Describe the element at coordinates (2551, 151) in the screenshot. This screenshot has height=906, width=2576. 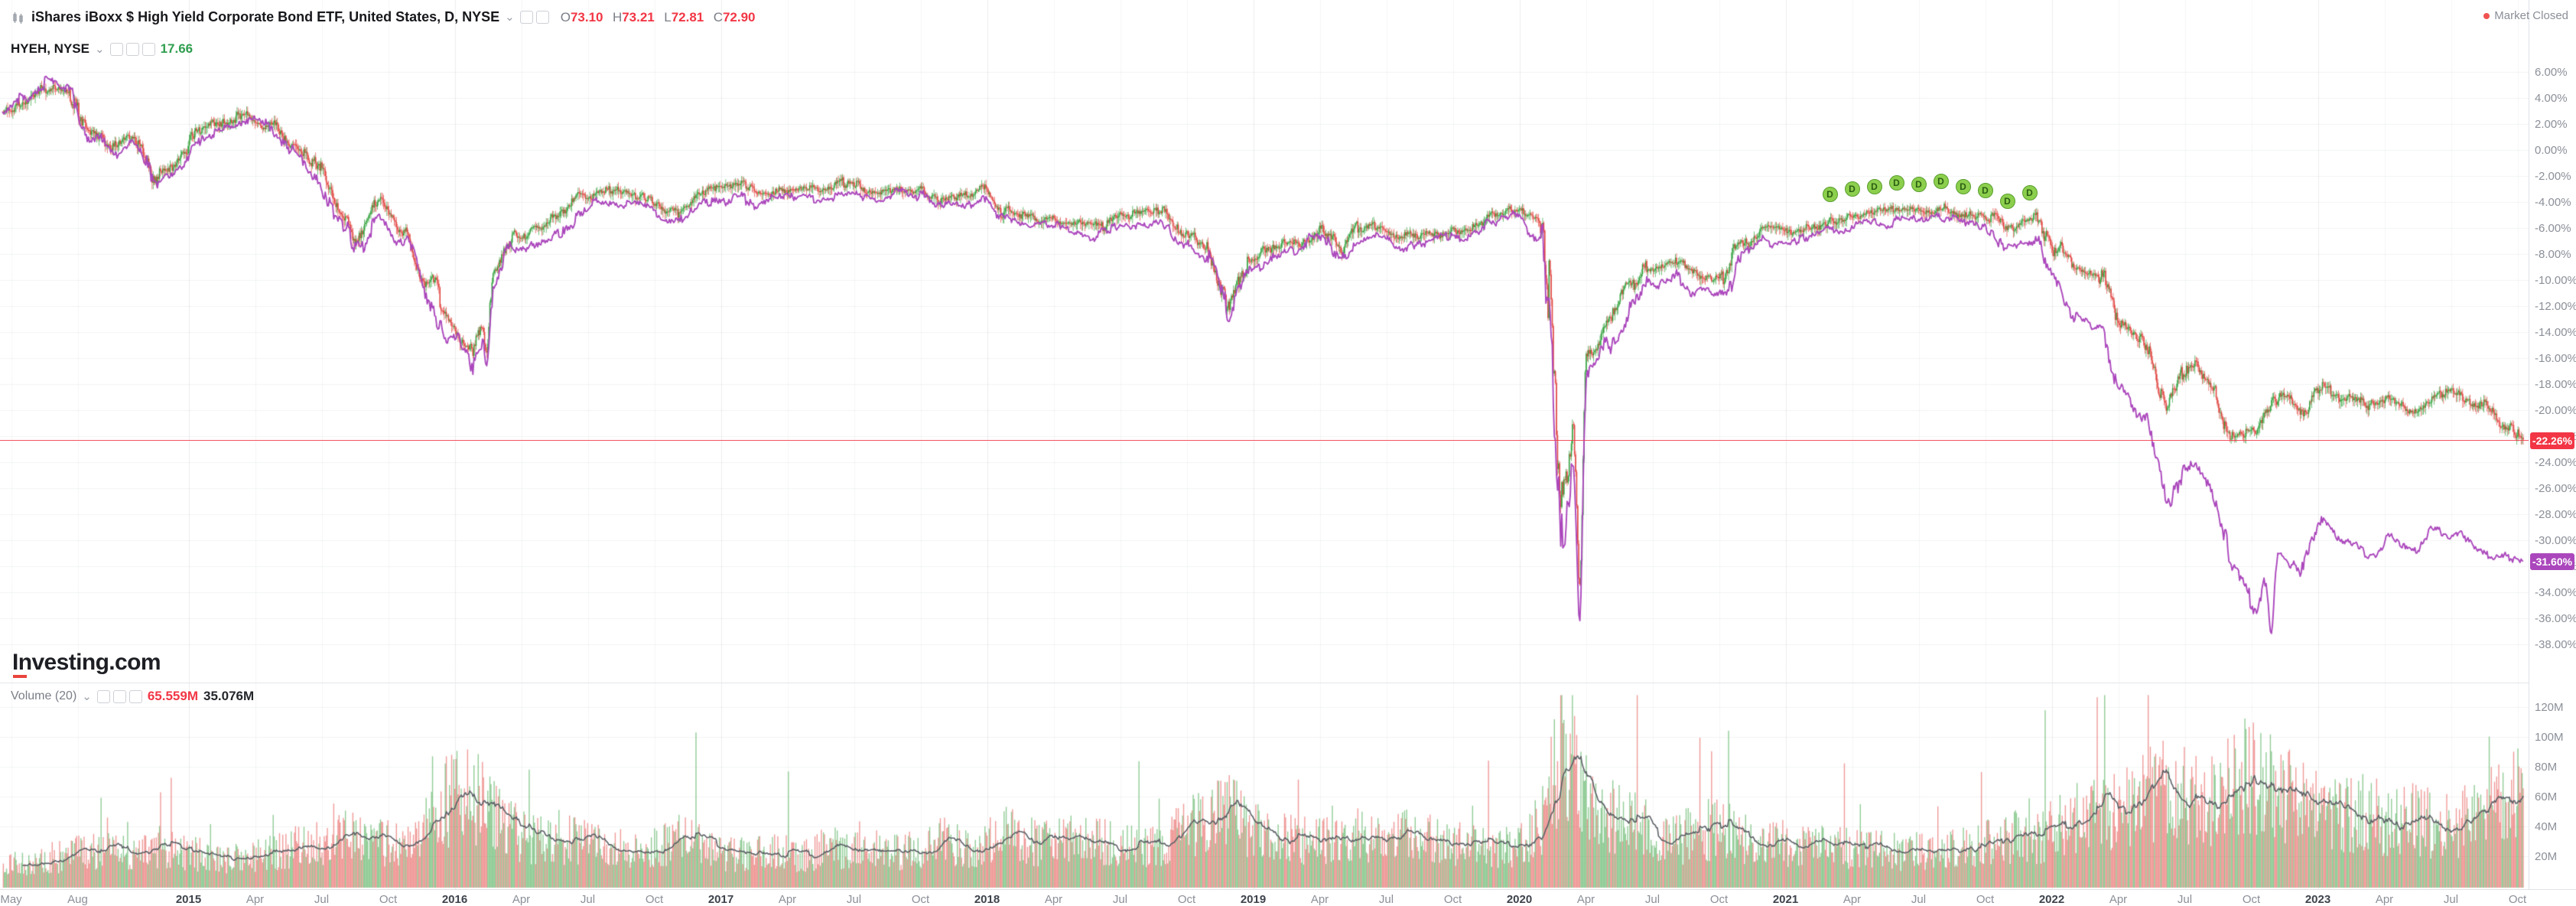
I see `price-axis-label: 0.00%` at that location.